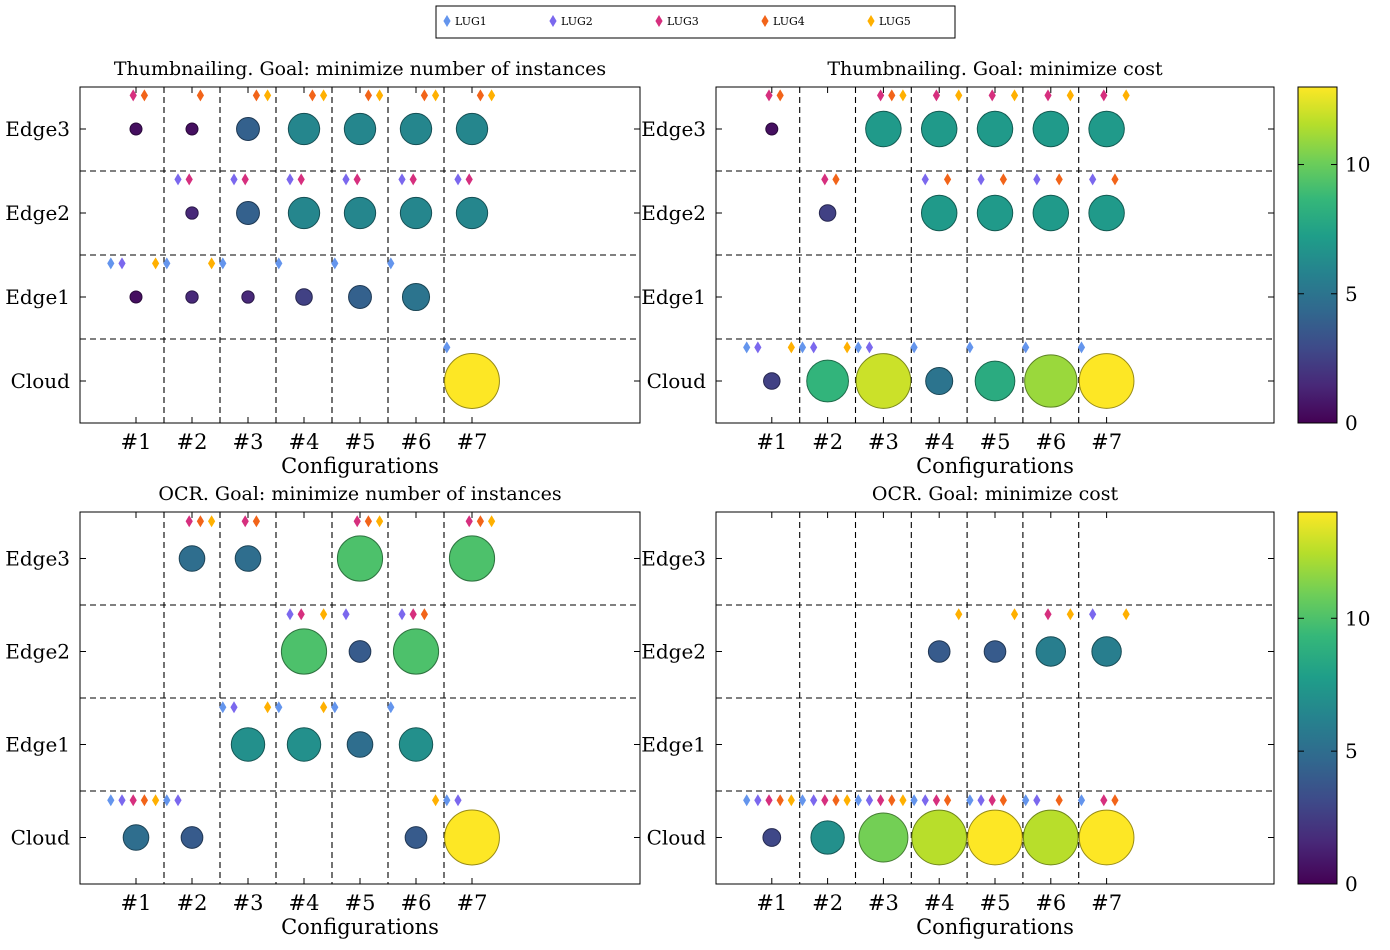 This screenshot has width=1390, height=950. What do you see at coordinates (1333, 491) in the screenshot?
I see `colorbars: 0 5 10 0 5 10` at bounding box center [1333, 491].